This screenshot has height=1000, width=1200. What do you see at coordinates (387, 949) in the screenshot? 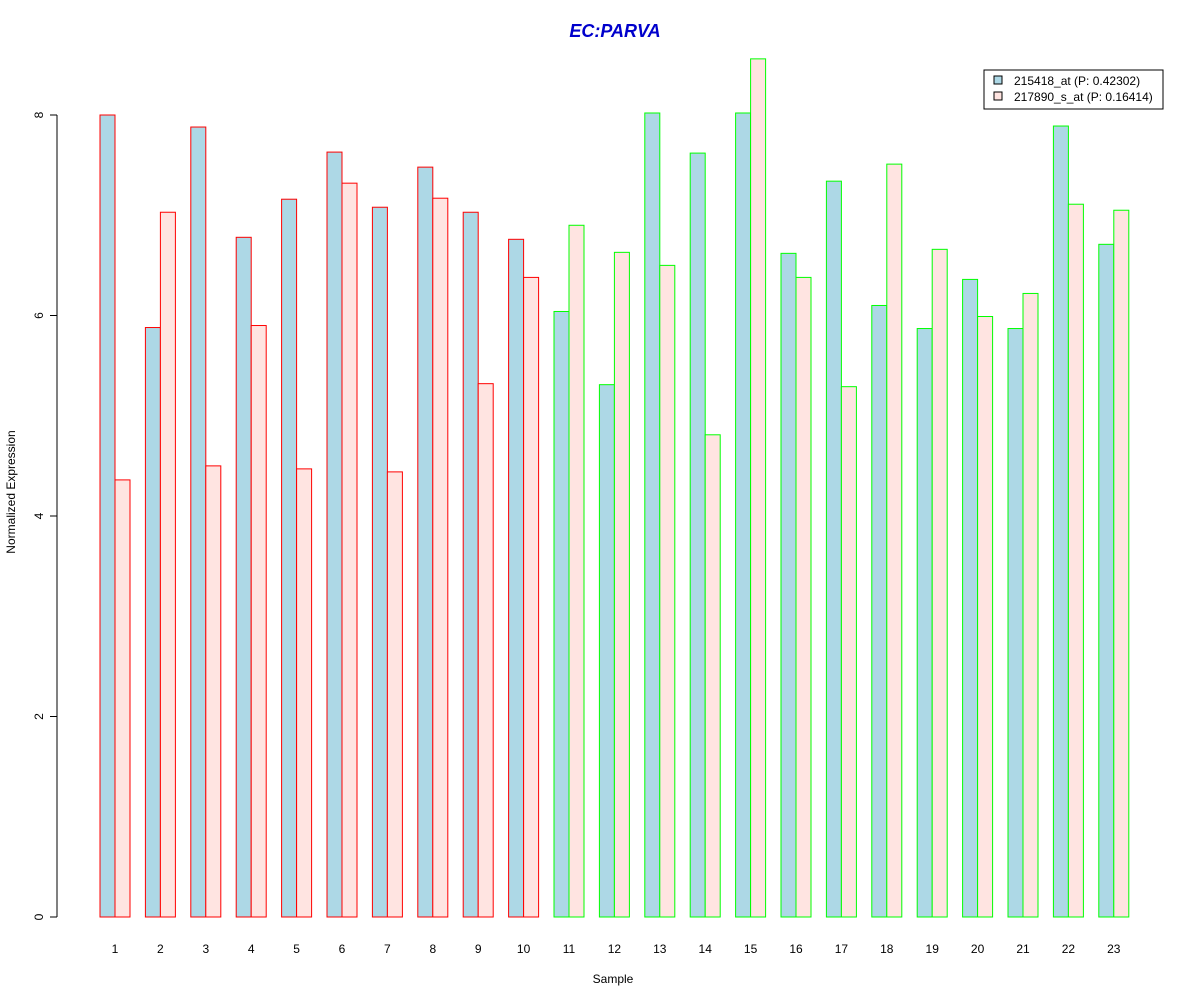
I see `x-tick-label-7: 7` at bounding box center [387, 949].